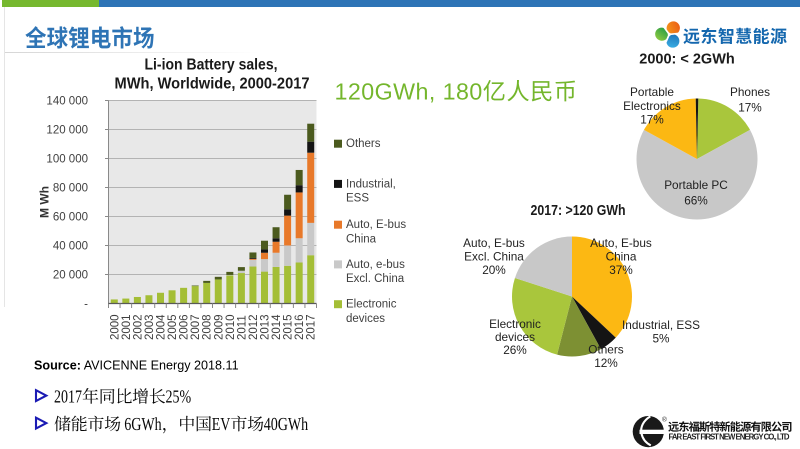 The height and width of the screenshot is (449, 800). I want to click on svg-text: 20%, so click(494, 270).